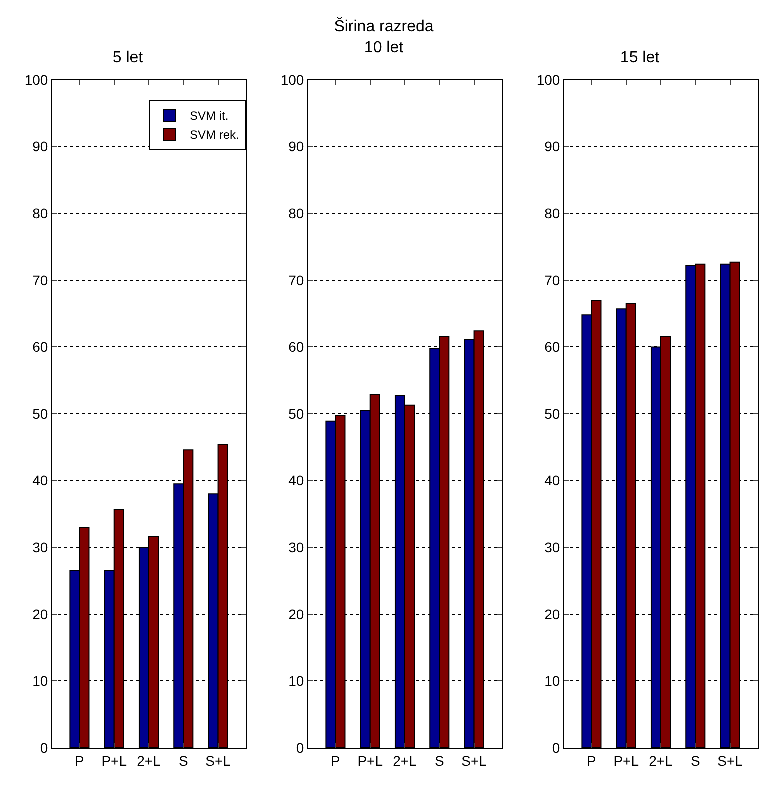 The height and width of the screenshot is (788, 769). What do you see at coordinates (384, 27) in the screenshot?
I see `chart-title: Širina razreda` at bounding box center [384, 27].